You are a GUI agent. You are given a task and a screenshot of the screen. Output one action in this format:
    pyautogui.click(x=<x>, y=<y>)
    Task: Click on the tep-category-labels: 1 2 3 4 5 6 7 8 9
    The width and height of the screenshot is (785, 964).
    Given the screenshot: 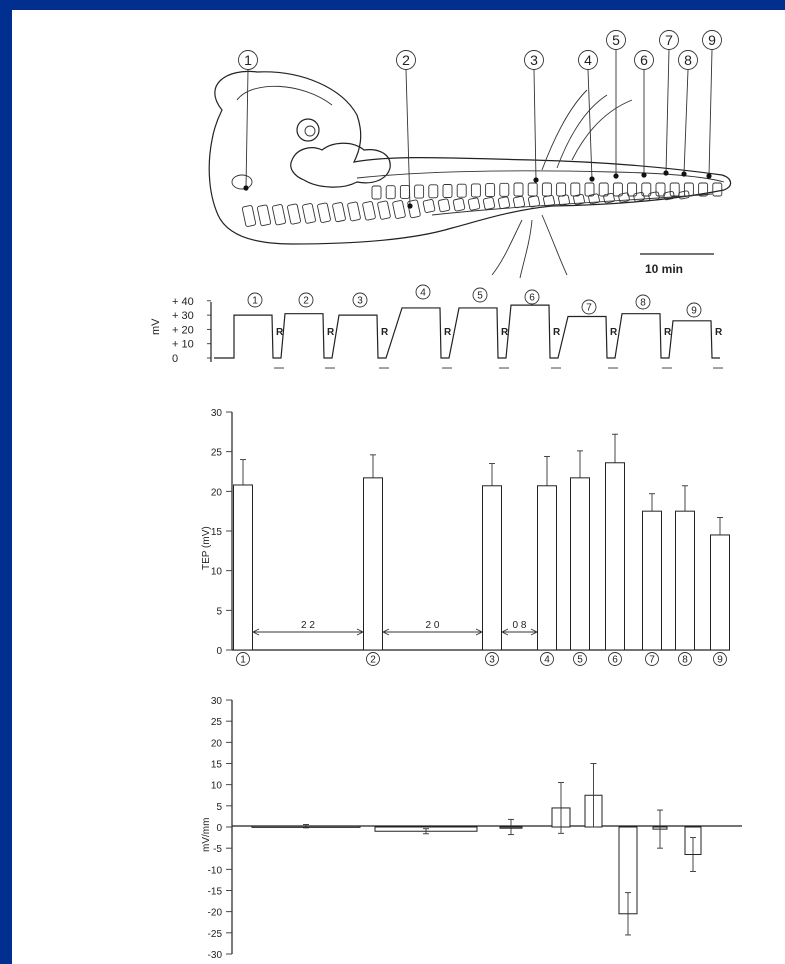 What is the action you would take?
    pyautogui.click(x=481, y=659)
    